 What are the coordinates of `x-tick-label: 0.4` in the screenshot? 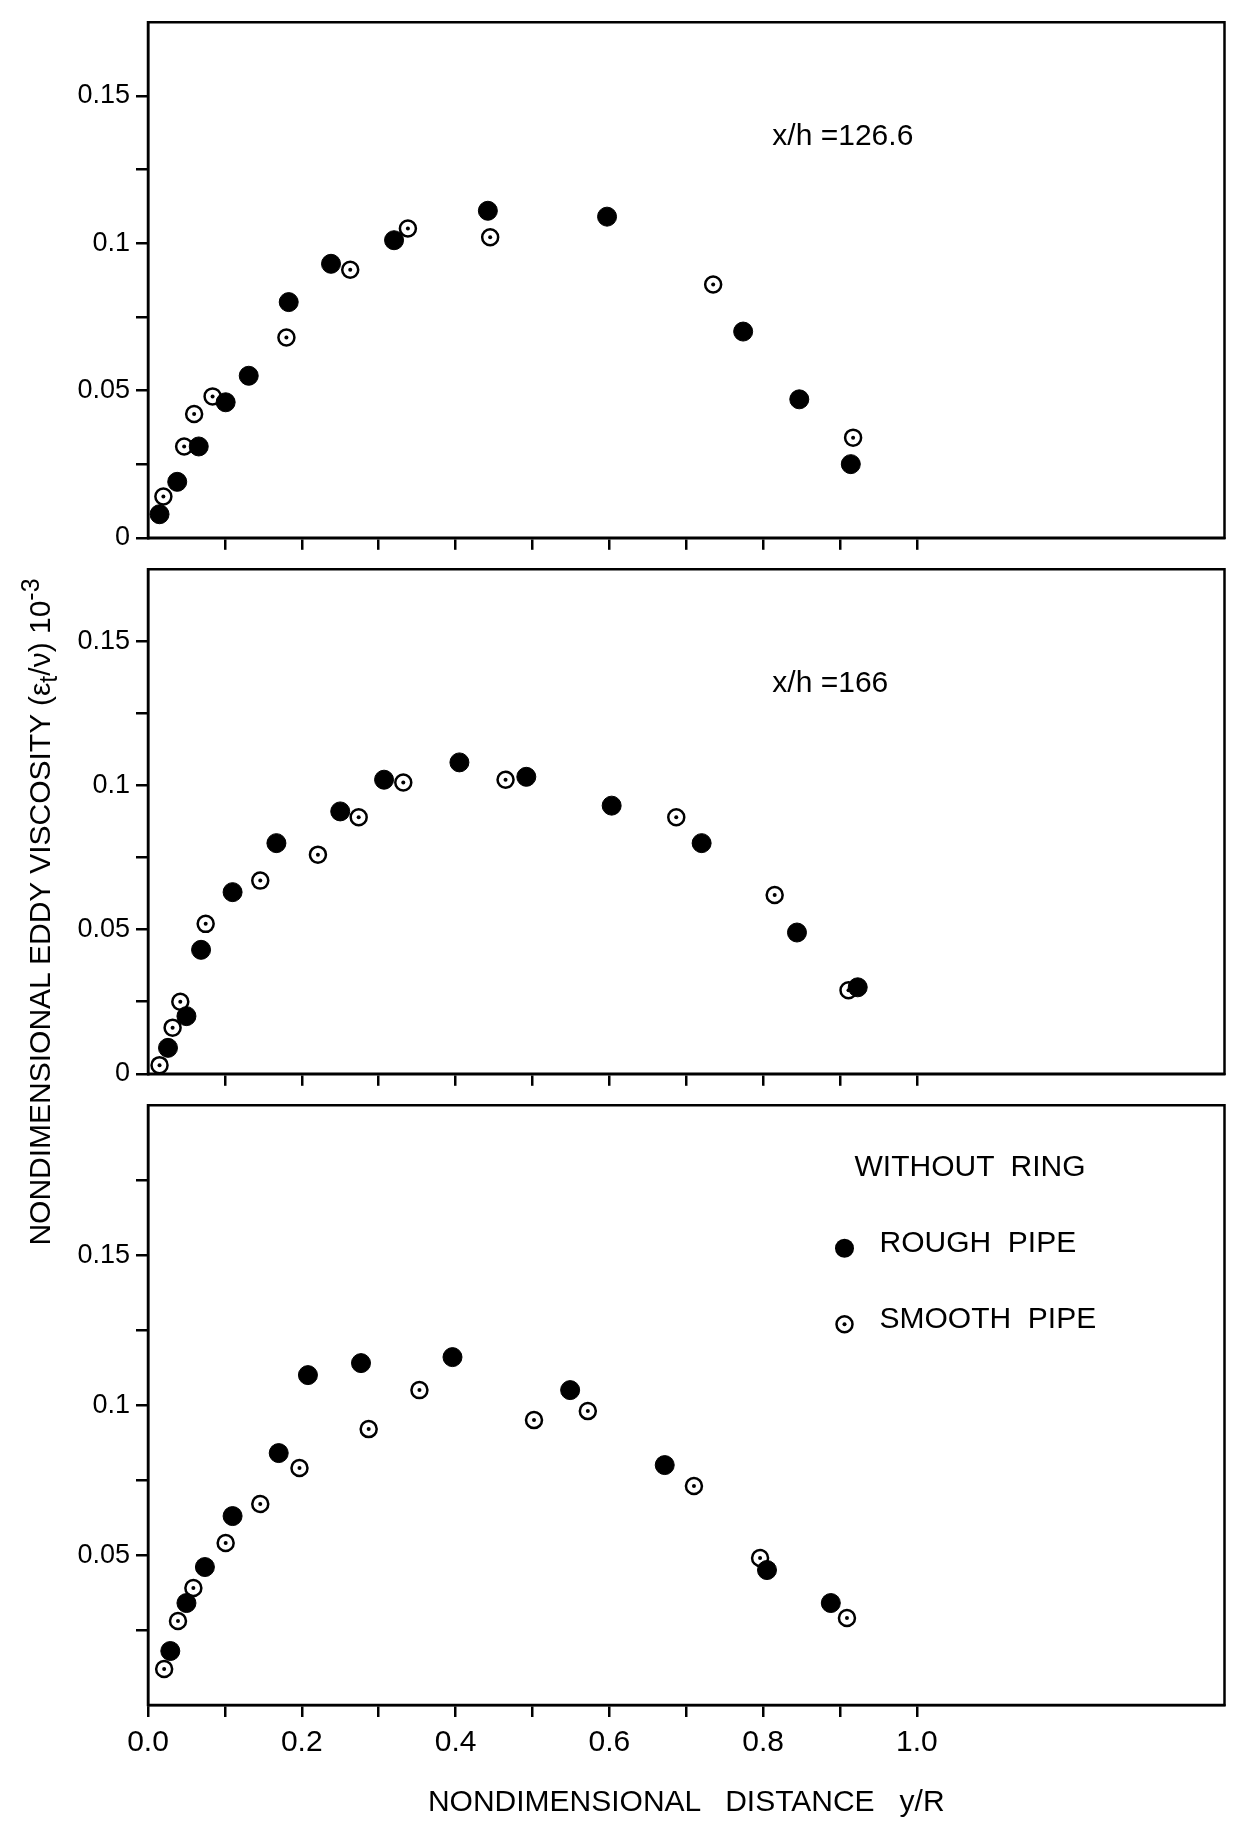 It's located at (455, 1741).